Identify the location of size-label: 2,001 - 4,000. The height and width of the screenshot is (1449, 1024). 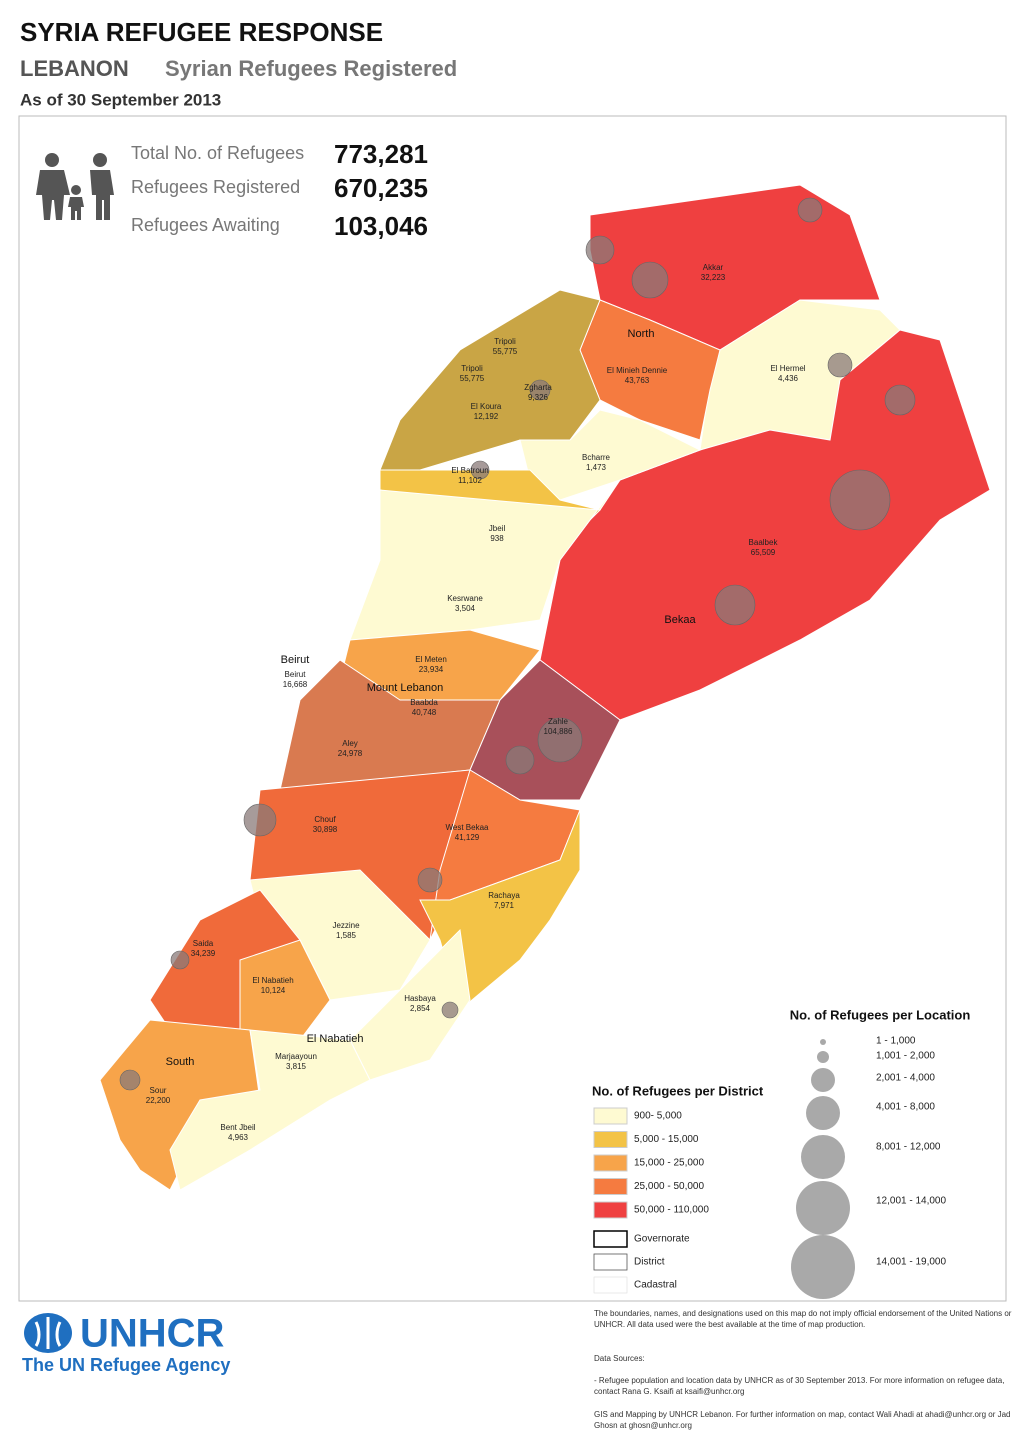
(905, 1078).